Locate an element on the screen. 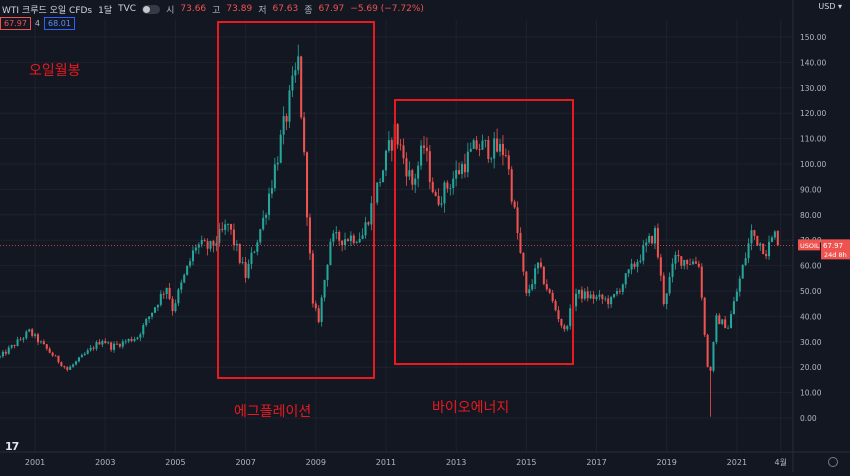 The image size is (850, 476). y-tick-label: 40.00 is located at coordinates (811, 316).